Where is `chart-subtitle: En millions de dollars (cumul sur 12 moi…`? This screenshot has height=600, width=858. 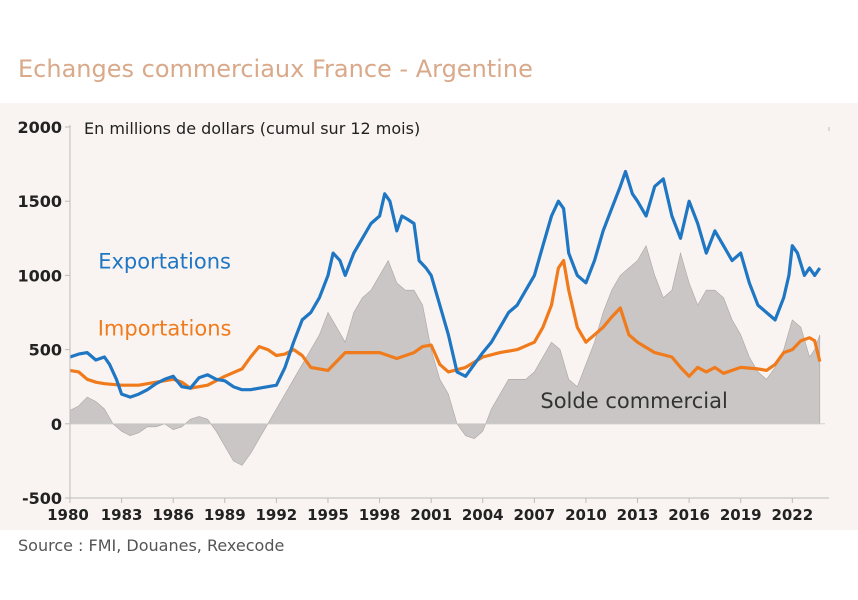 chart-subtitle: En millions de dollars (cumul sur 12 moi… is located at coordinates (252, 128).